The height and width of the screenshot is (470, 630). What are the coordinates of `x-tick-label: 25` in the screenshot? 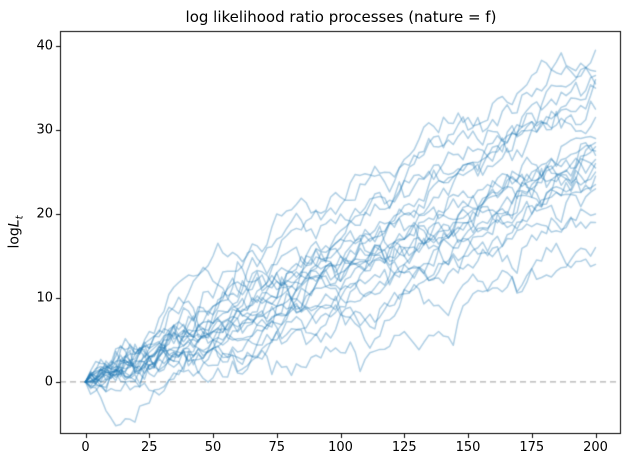 It's located at (149, 447).